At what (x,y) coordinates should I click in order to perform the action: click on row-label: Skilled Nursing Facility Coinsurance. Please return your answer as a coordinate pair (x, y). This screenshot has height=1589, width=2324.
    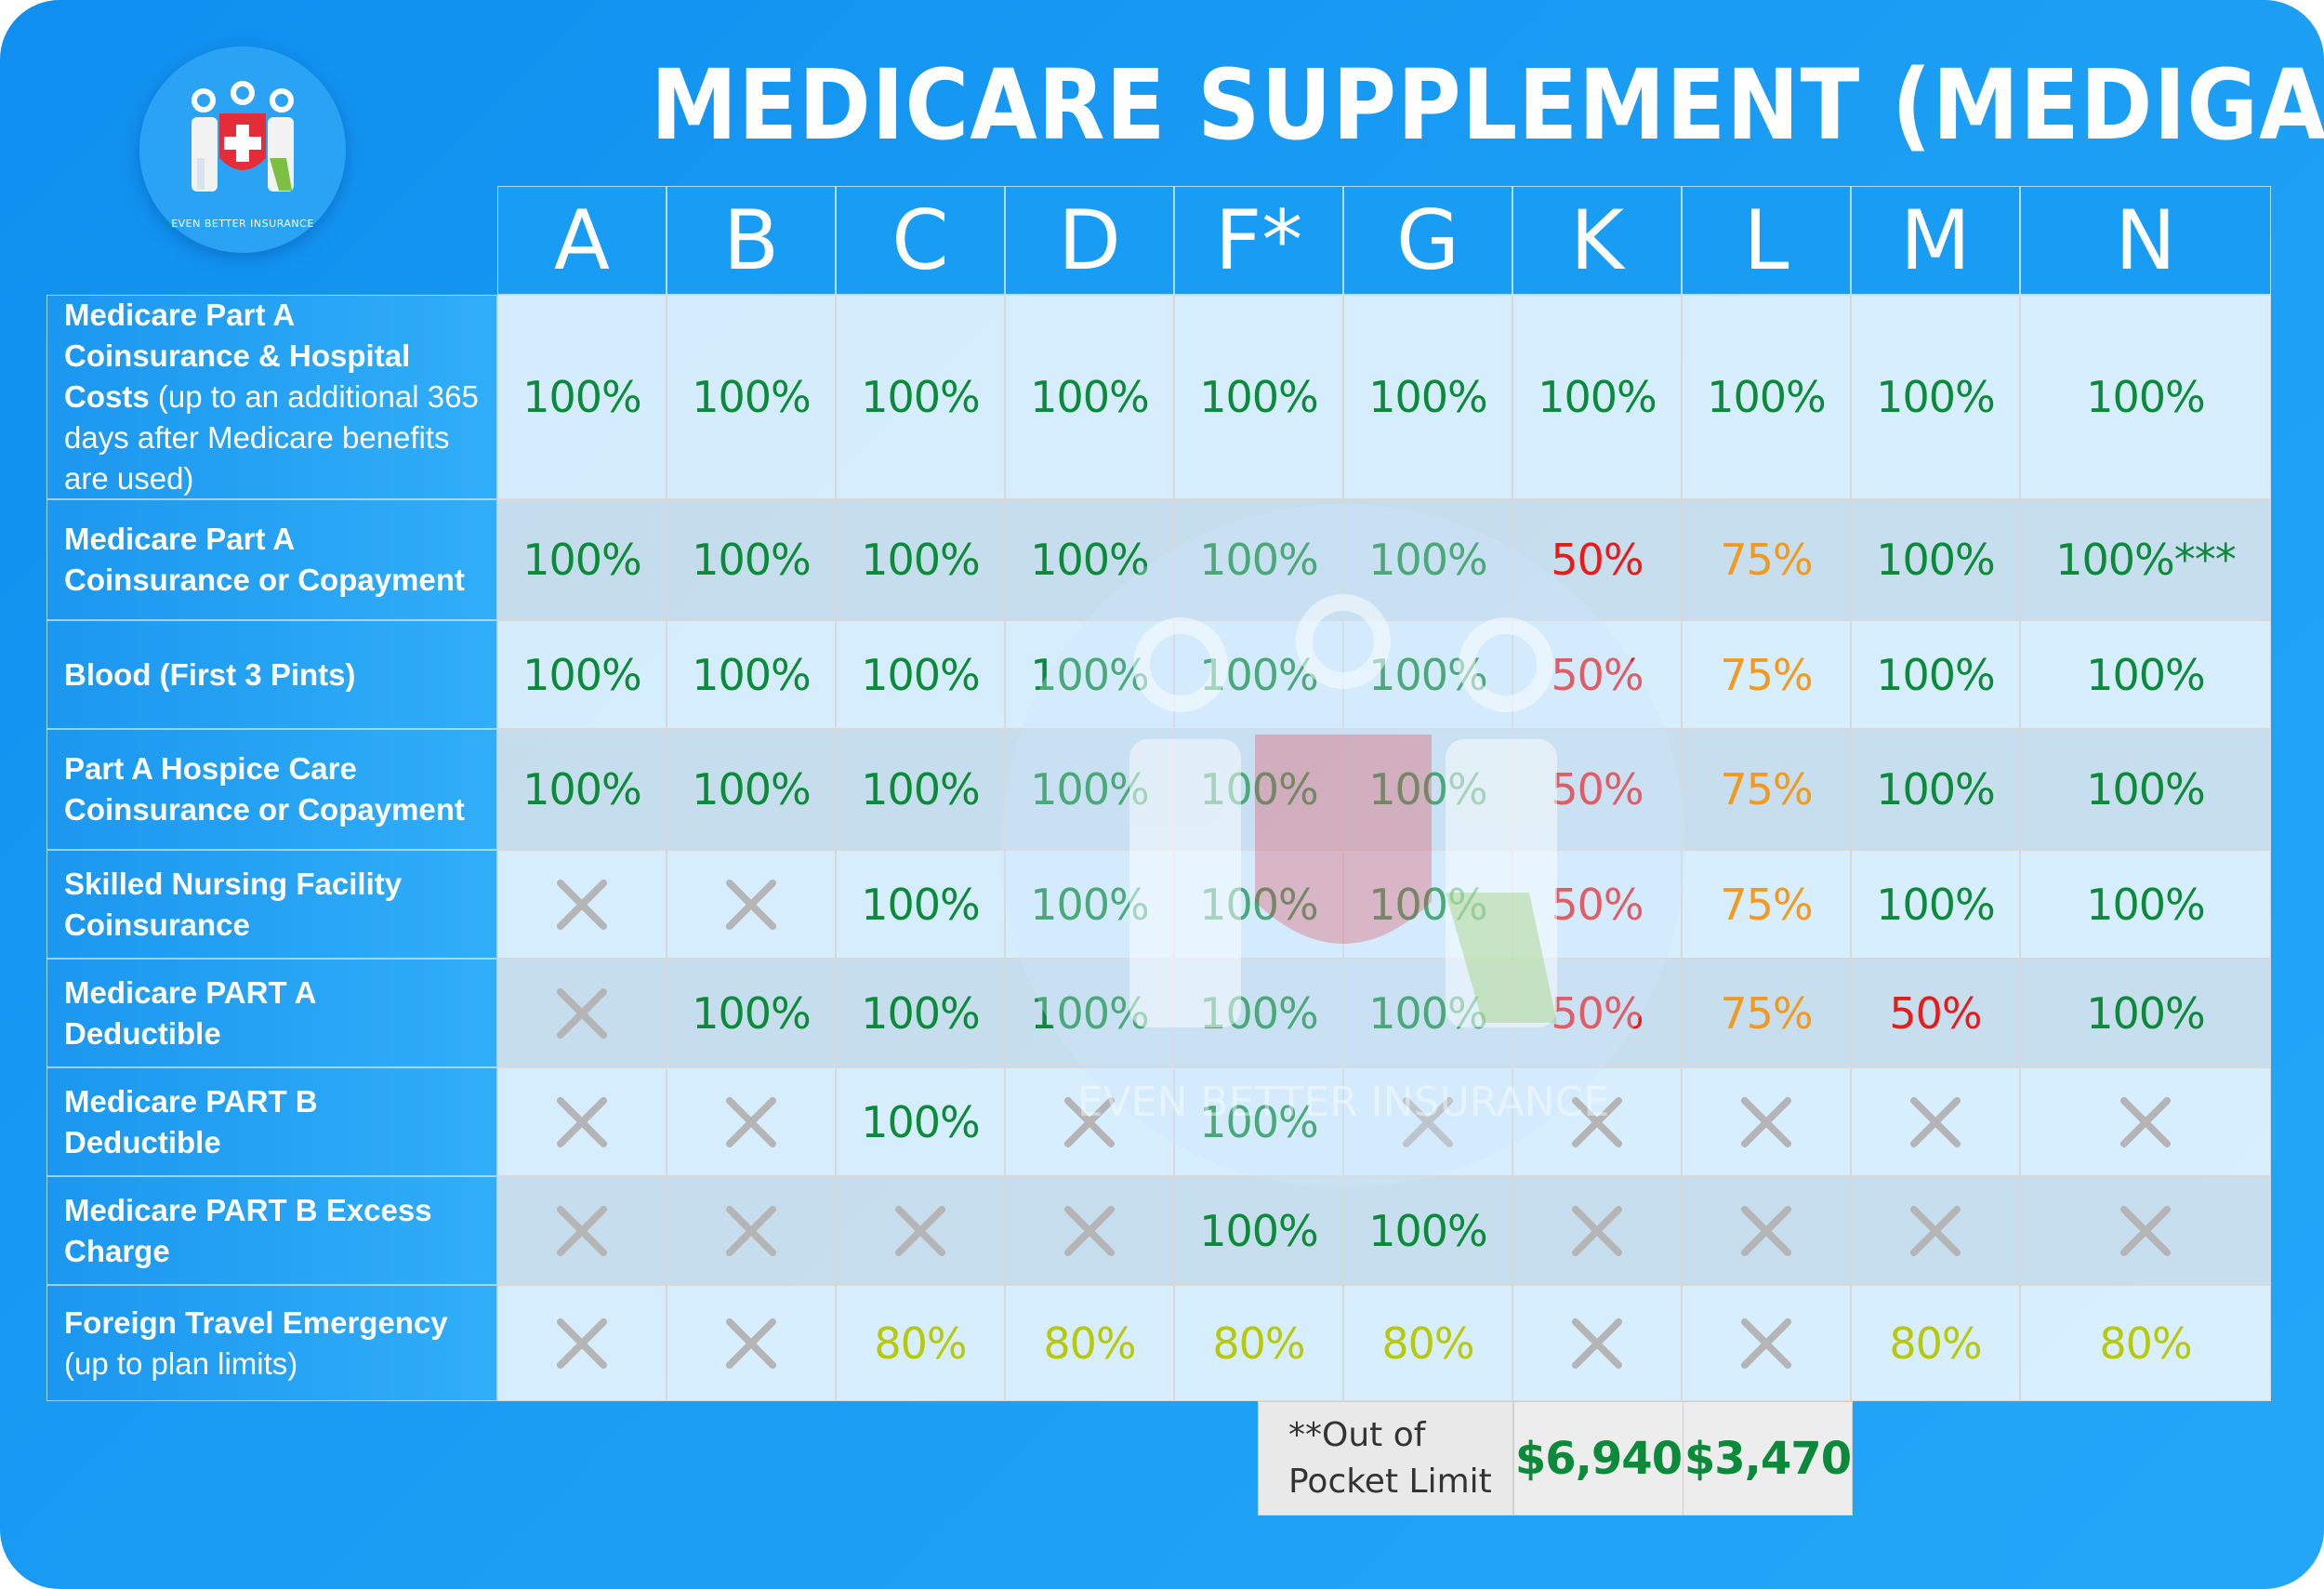
    Looking at the image, I should click on (271, 904).